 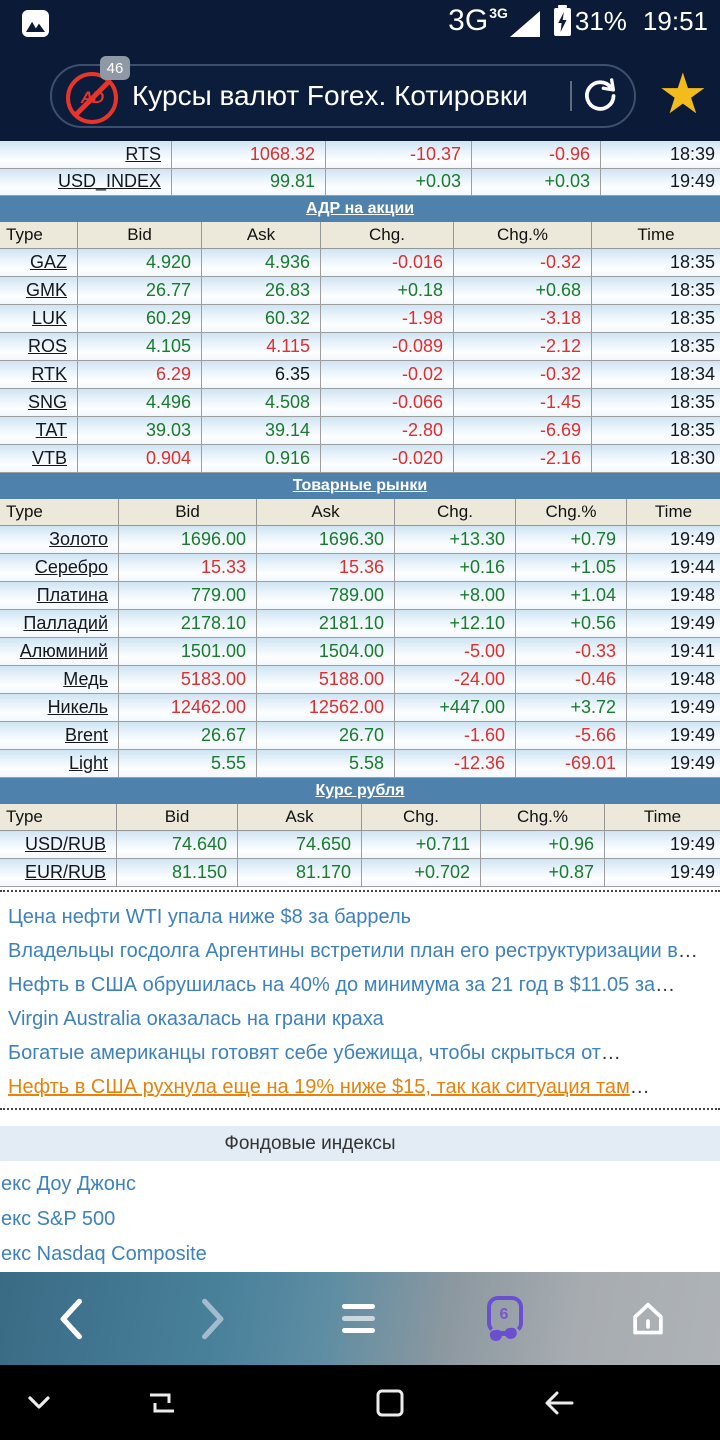 What do you see at coordinates (571, 595) in the screenshot?
I see `quote-cell: +1.04` at bounding box center [571, 595].